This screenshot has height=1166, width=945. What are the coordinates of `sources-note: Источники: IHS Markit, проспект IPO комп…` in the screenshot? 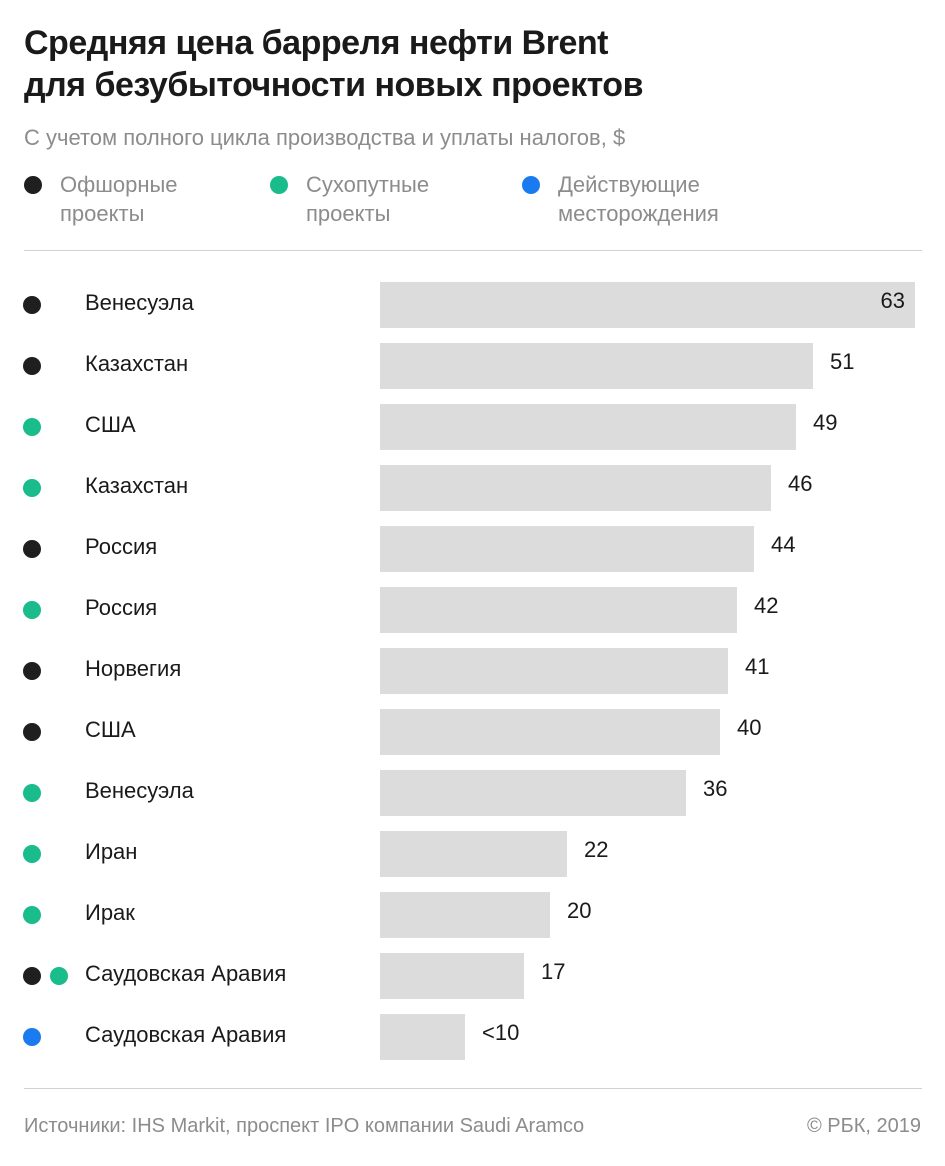 It's located at (304, 1126).